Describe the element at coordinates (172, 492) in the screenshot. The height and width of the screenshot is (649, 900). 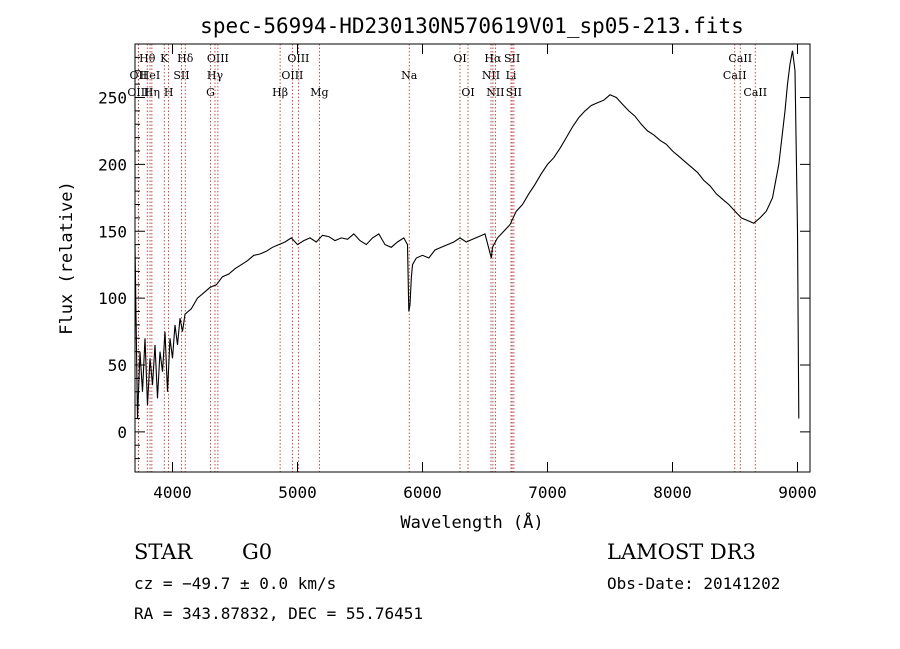
I see `x-tick-label: 4000` at that location.